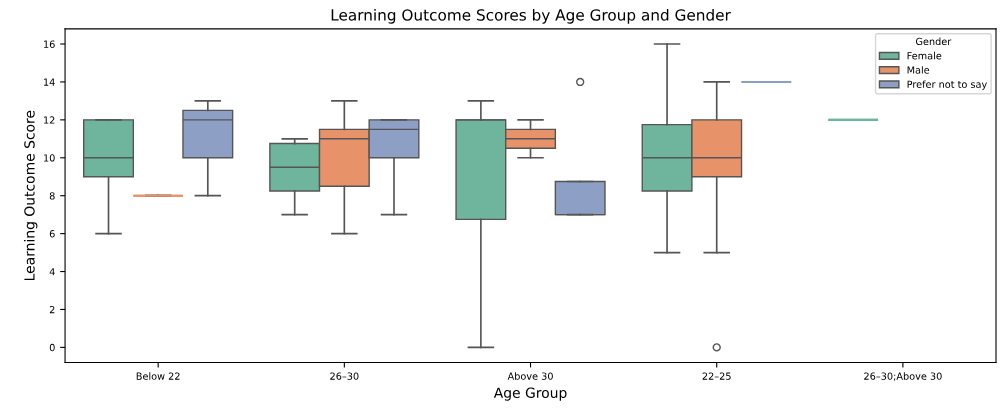 The height and width of the screenshot is (412, 1001). Describe the element at coordinates (947, 85) in the screenshot. I see `legend-label: Prefer not to say` at that location.